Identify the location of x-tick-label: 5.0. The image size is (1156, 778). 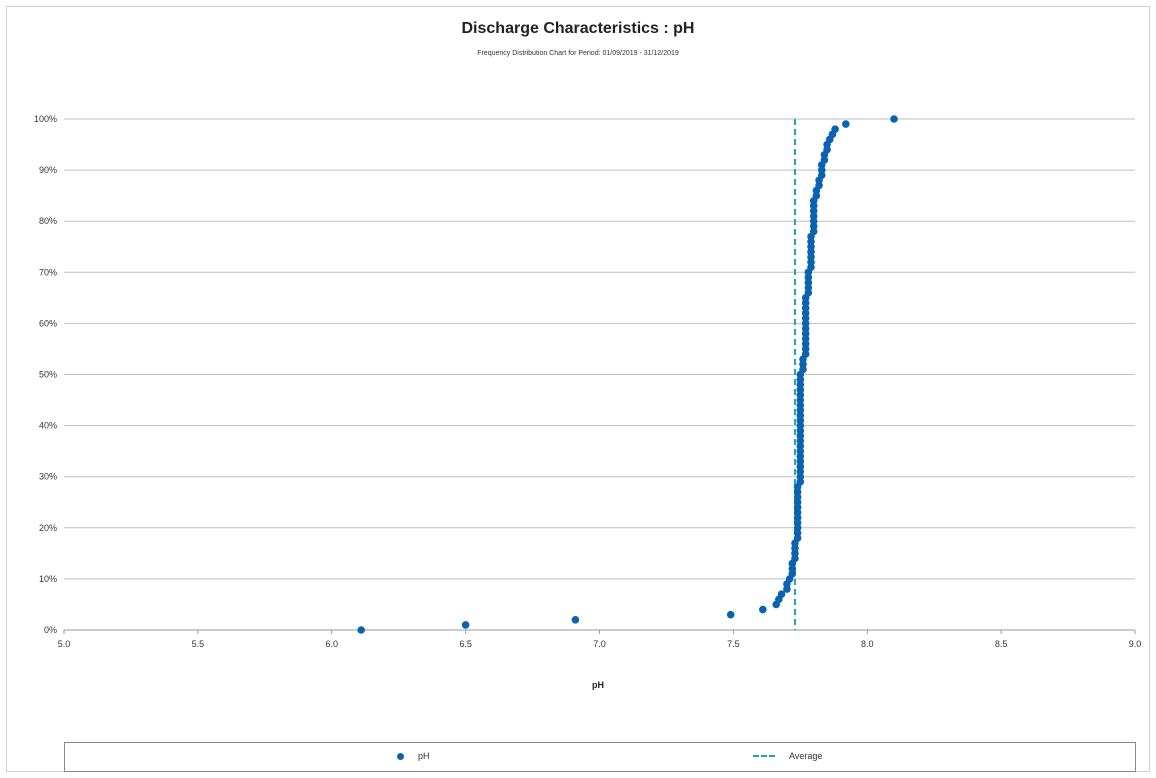
(64, 644).